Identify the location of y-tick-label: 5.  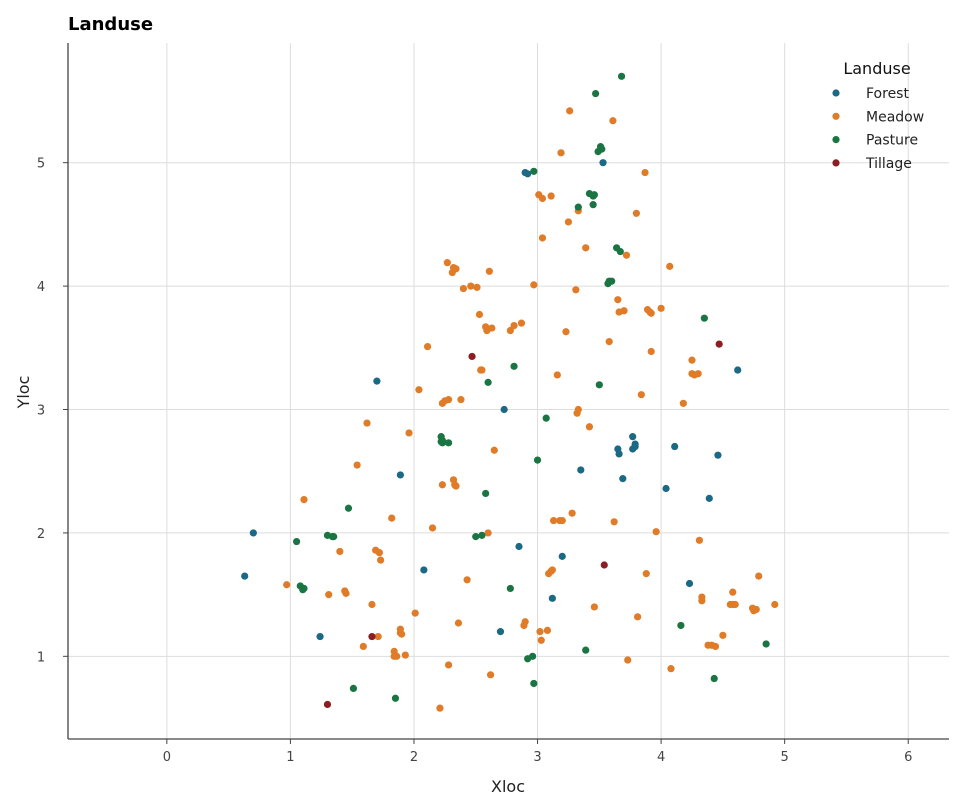
(41, 164).